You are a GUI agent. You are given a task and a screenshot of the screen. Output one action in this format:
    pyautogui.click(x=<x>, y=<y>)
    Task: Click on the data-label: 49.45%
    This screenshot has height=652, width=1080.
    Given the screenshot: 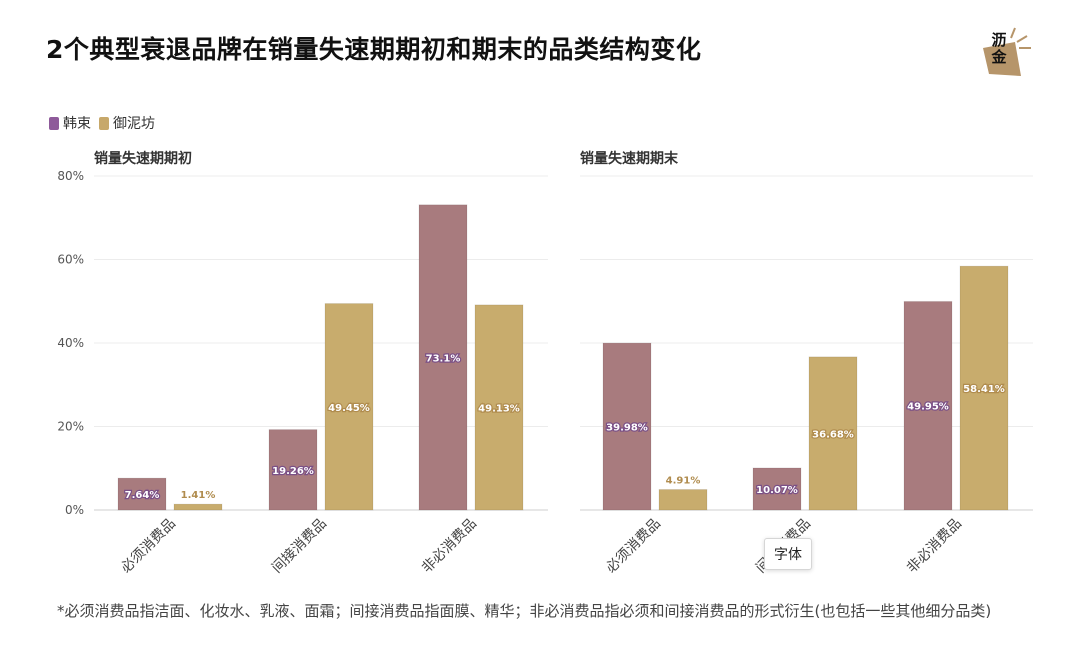 What is the action you would take?
    pyautogui.click(x=349, y=408)
    